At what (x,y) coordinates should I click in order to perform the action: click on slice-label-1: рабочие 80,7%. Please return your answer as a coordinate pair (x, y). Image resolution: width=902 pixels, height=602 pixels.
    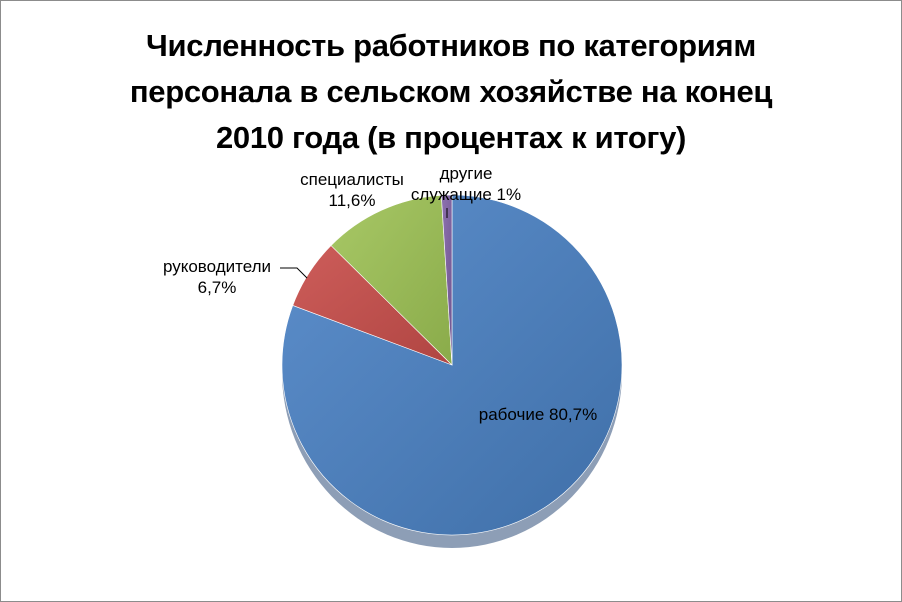
    Looking at the image, I should click on (538, 414).